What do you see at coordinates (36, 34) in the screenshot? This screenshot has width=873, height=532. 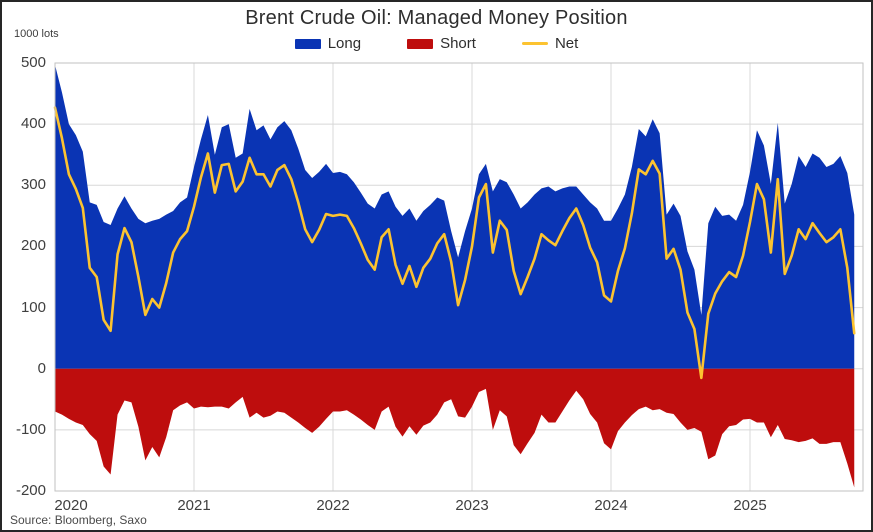 I see `y-axis-unit-label: 1000 lots` at bounding box center [36, 34].